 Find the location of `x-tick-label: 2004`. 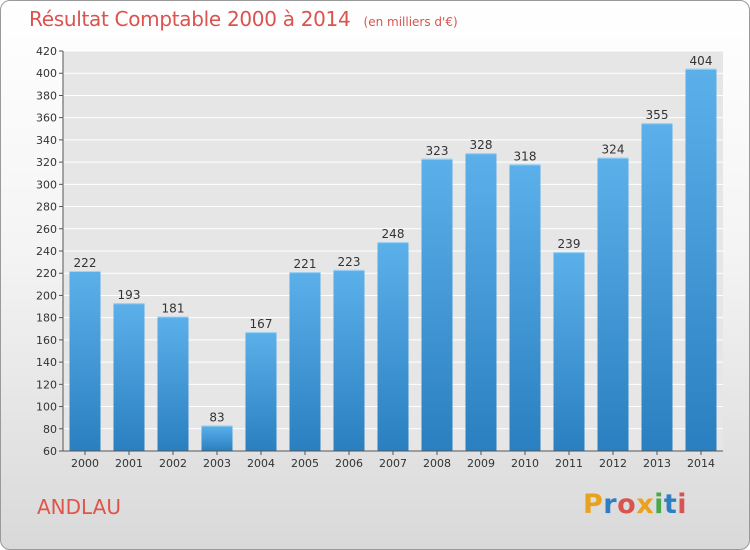

x-tick-label: 2004 is located at coordinates (261, 463).